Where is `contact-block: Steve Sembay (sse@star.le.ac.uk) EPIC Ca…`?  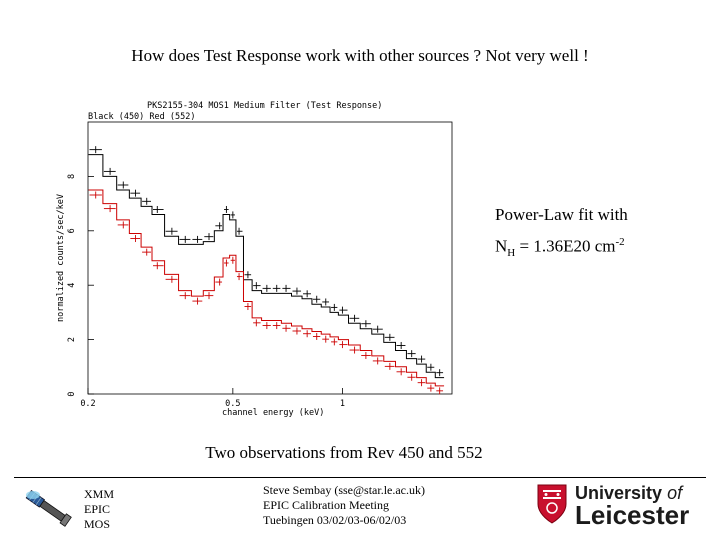
contact-block: Steve Sembay (sse@star.le.ac.uk) EPIC Ca… is located at coordinates (344, 505).